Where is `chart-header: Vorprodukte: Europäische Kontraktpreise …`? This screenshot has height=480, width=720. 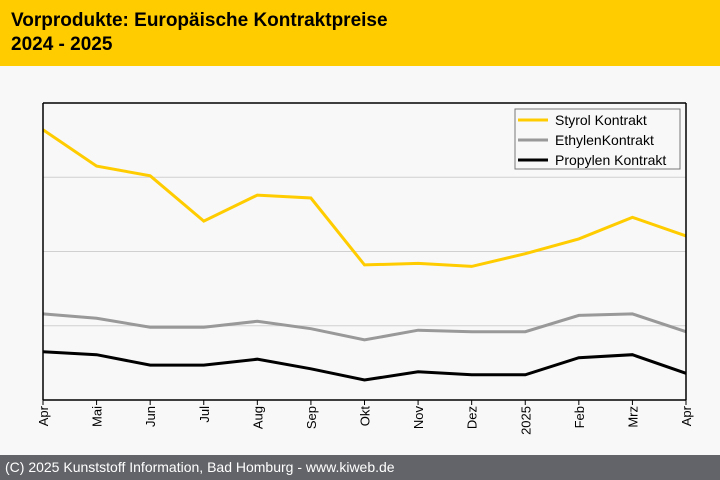 chart-header: Vorprodukte: Europäische Kontraktpreise … is located at coordinates (360, 33).